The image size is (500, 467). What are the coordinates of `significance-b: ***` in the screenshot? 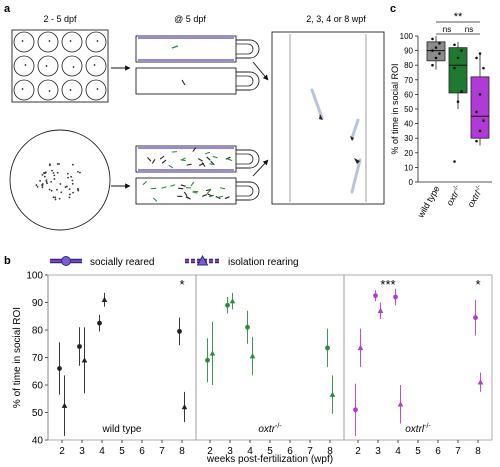 It's located at (387, 284).